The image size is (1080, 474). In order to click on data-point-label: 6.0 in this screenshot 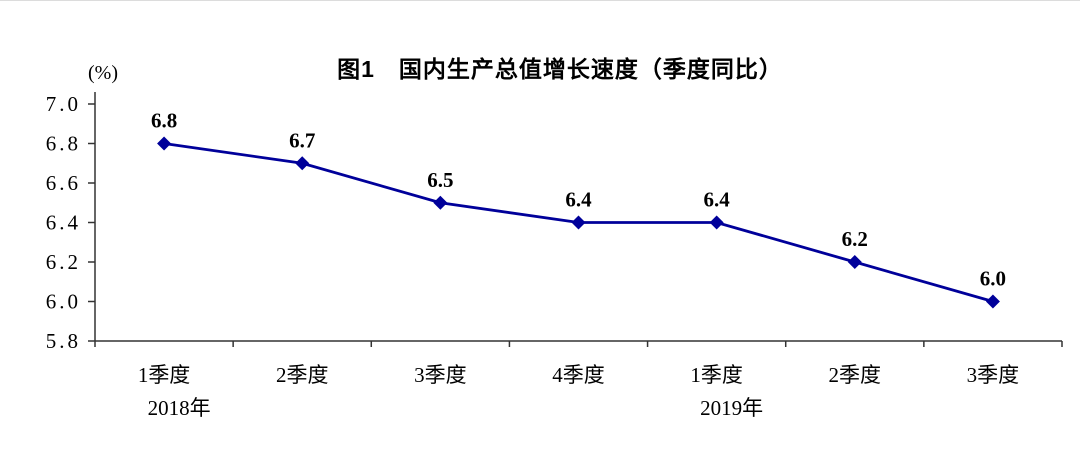, I will do `click(993, 279)`.